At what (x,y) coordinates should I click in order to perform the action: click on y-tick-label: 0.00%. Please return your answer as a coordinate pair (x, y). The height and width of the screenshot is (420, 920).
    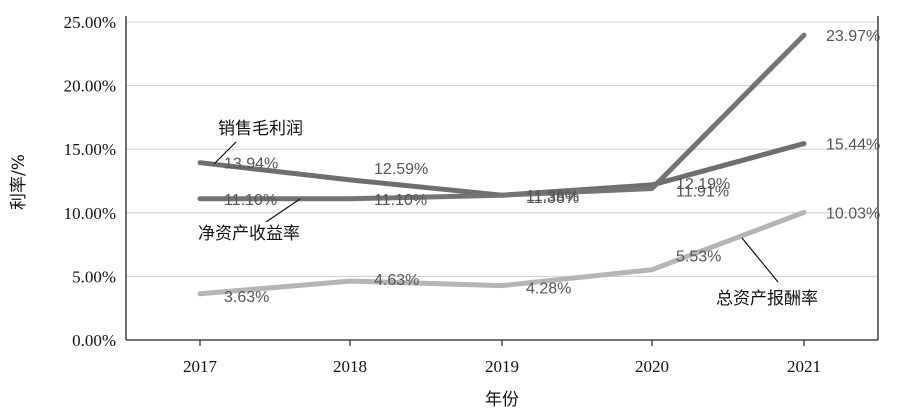
    Looking at the image, I should click on (94, 340).